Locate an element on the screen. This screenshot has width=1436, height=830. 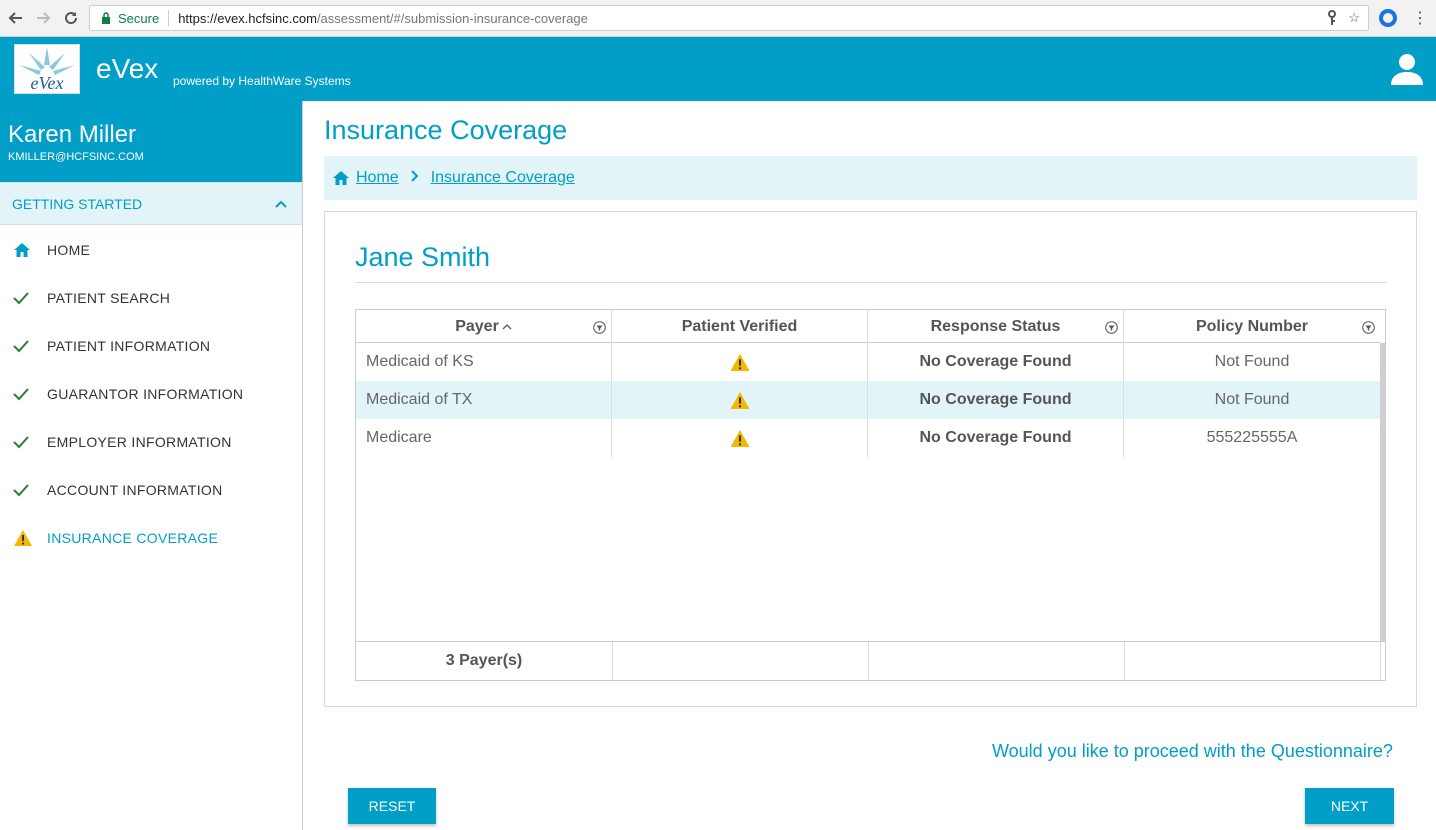
table-footer: 3 Payer(s) is located at coordinates (870, 660).